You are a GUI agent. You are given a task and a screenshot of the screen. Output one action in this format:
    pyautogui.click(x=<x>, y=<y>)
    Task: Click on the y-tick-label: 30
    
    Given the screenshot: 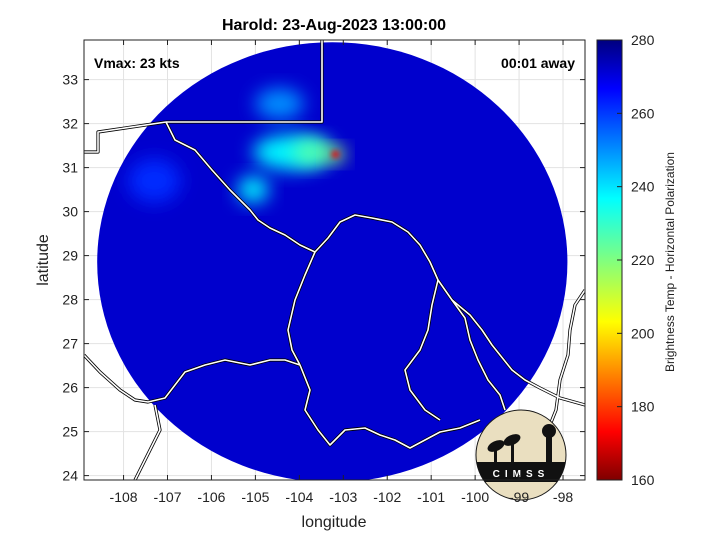 What is the action you would take?
    pyautogui.click(x=70, y=212)
    